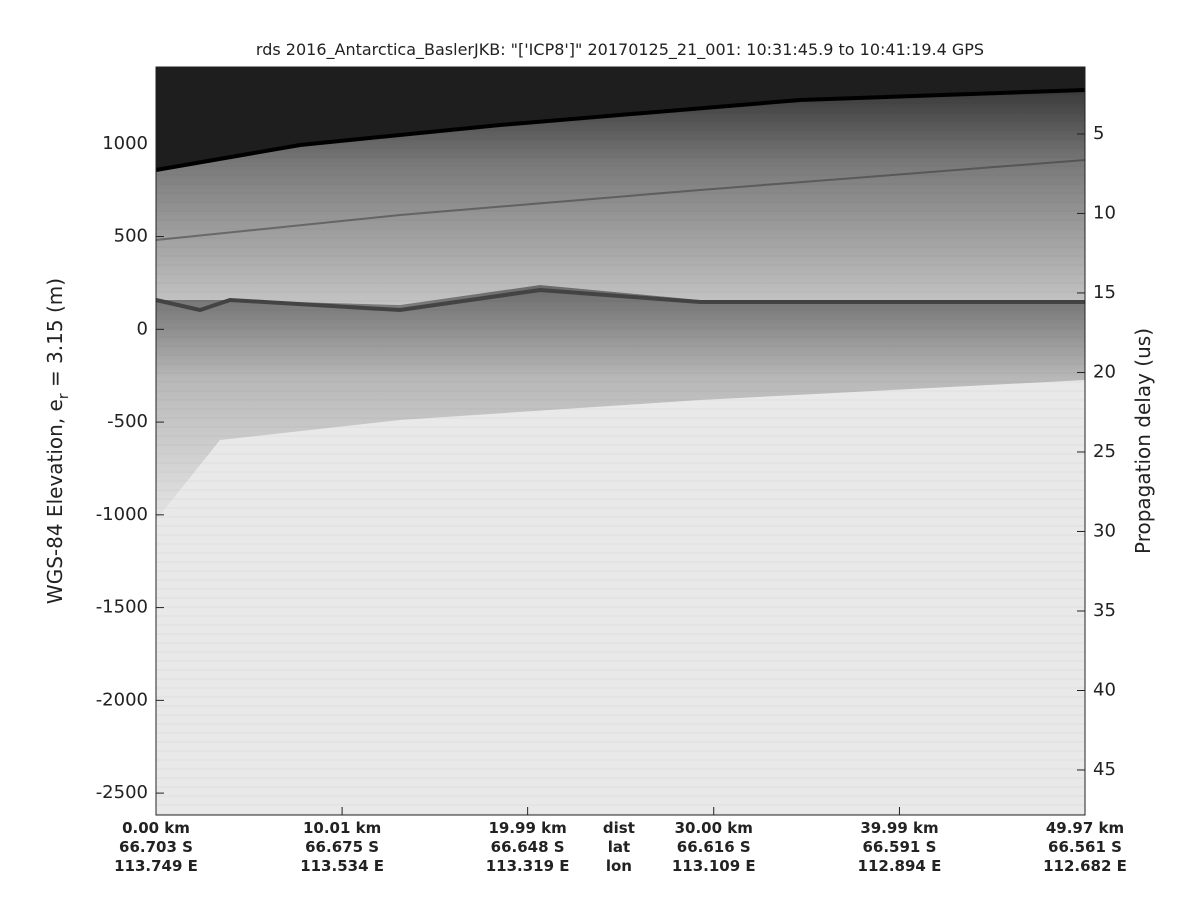 This screenshot has height=904, width=1200. Describe the element at coordinates (527, 828) in the screenshot. I see `x-tick-label: 19.99 km` at that location.